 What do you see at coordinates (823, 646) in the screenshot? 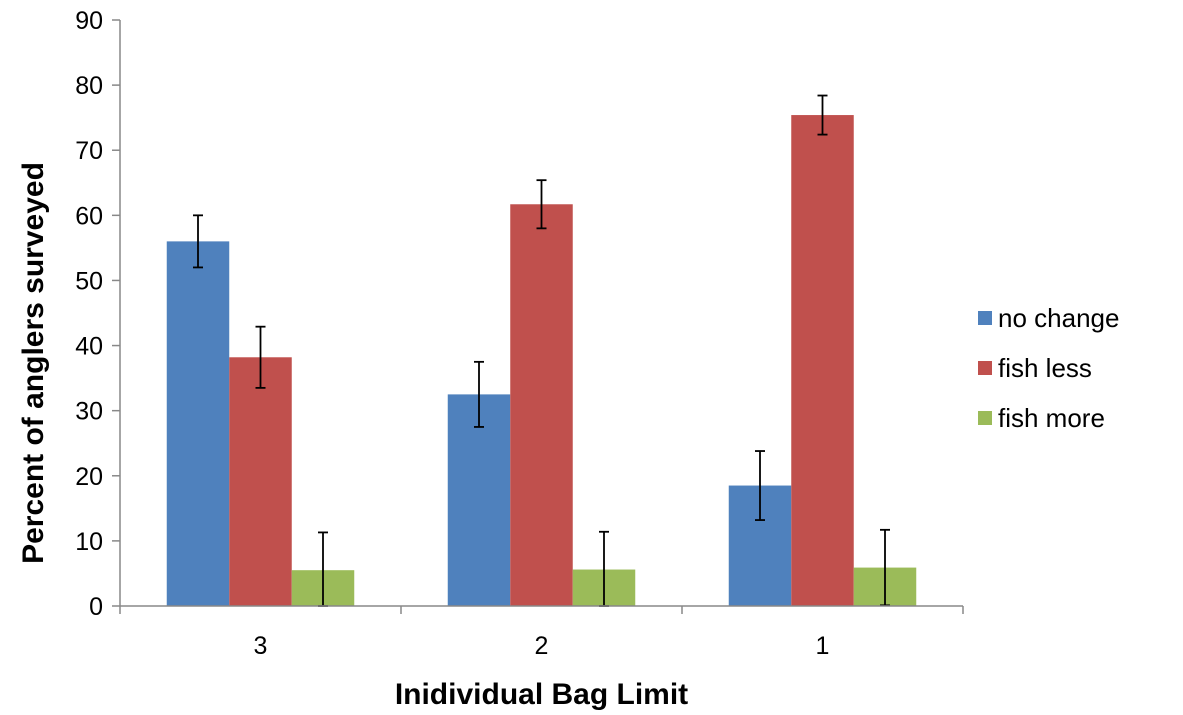
I see `x-tick-label: 1` at bounding box center [823, 646].